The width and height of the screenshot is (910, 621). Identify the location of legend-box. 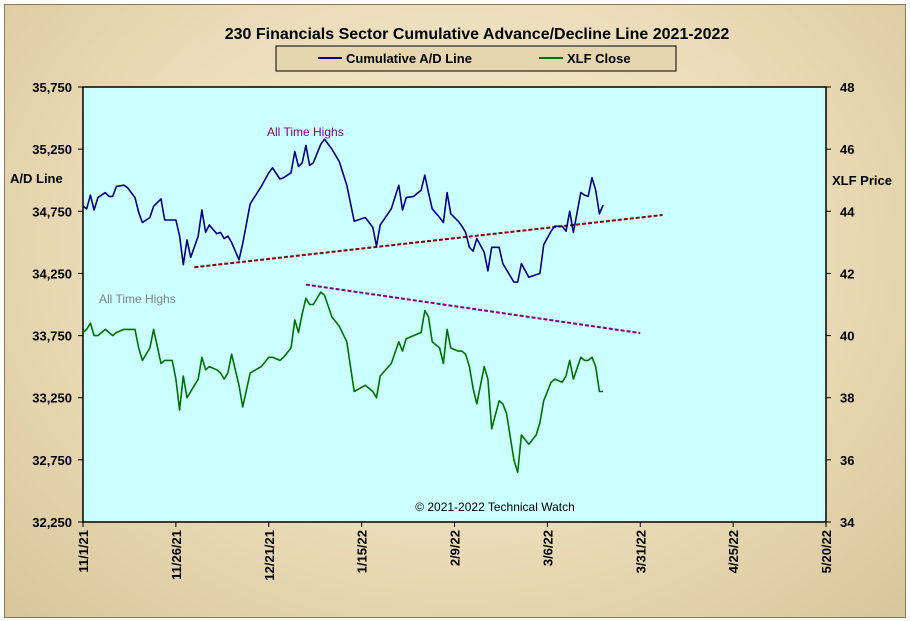
(476, 58).